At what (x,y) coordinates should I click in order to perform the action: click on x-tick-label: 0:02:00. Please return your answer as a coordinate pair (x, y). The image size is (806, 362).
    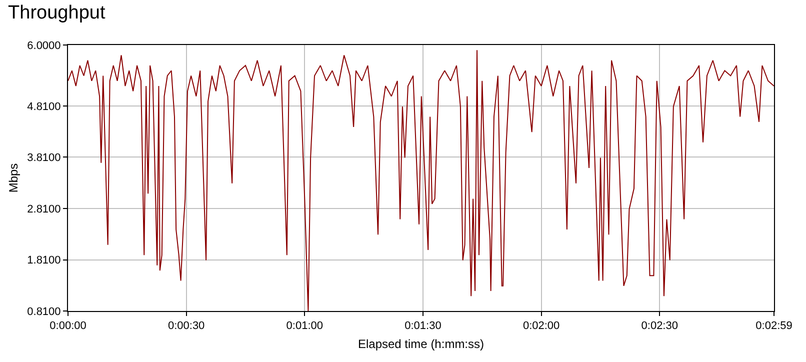
    Looking at the image, I should click on (541, 326).